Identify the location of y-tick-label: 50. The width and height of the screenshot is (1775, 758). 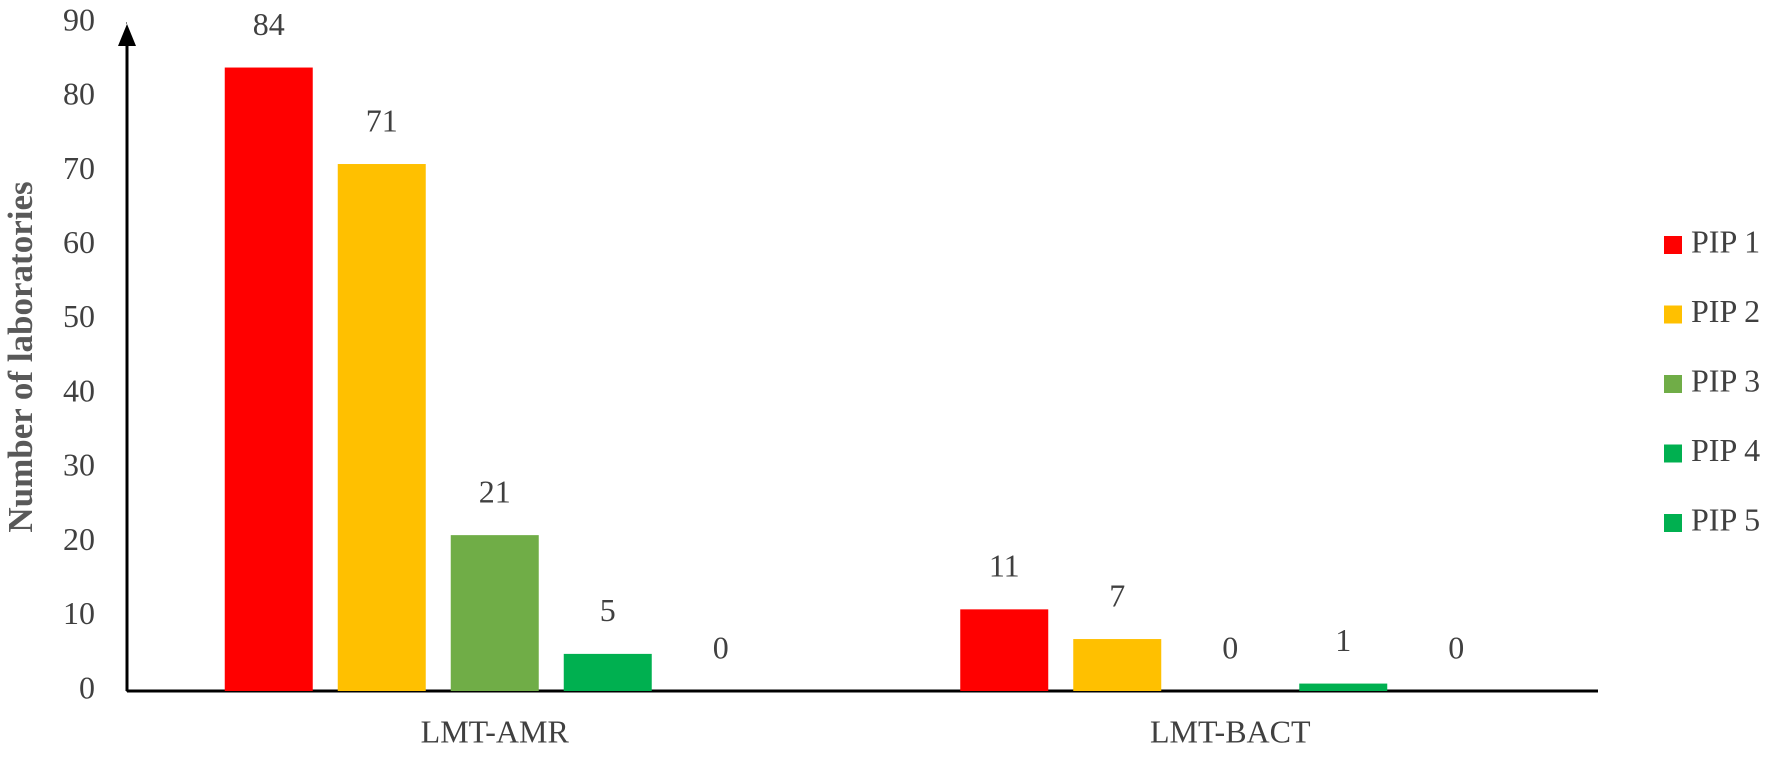
(79, 316).